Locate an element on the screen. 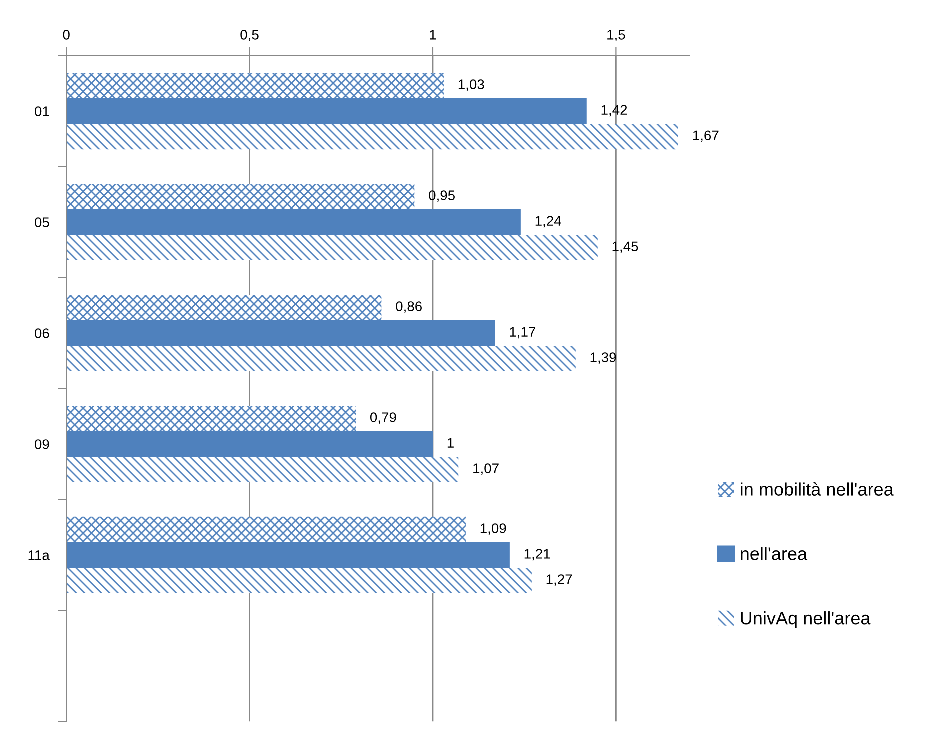 Image resolution: width=951 pixels, height=744 pixels. y-tick-label: 06 is located at coordinates (42, 333).